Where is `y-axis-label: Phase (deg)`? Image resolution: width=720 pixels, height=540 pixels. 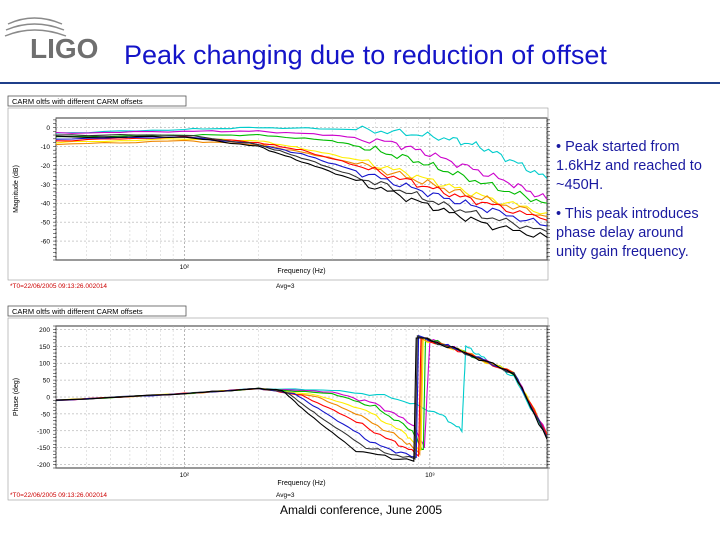
y-axis-label: Phase (deg) is located at coordinates (16, 397).